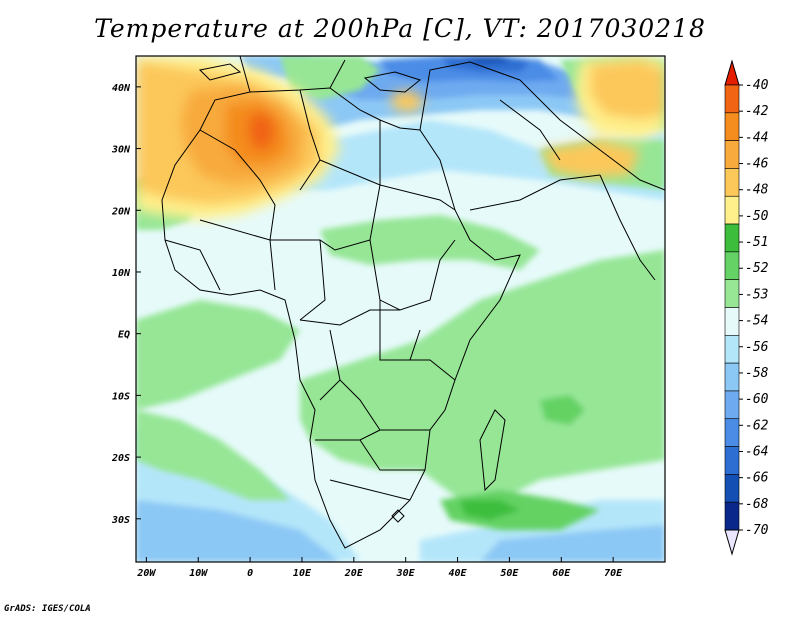 The height and width of the screenshot is (618, 800). What do you see at coordinates (458, 573) in the screenshot?
I see `lon-tick-label: 40E` at bounding box center [458, 573].